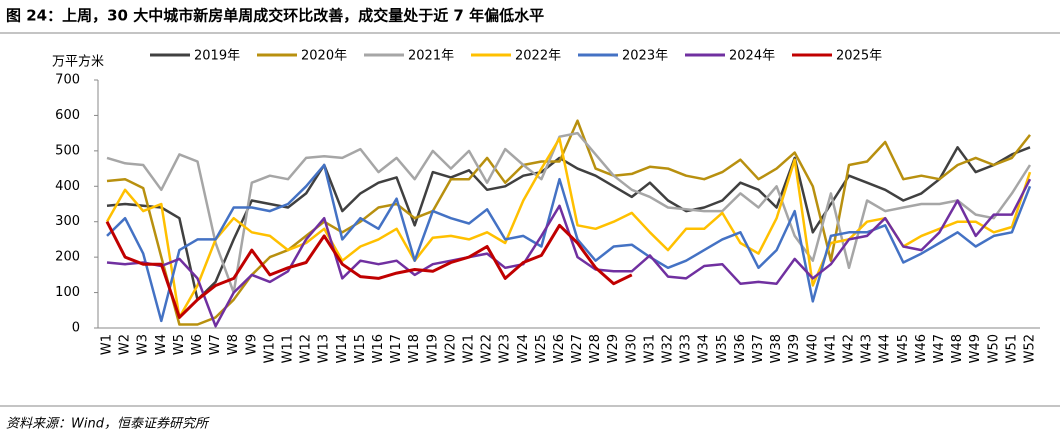 The image size is (1060, 438). What do you see at coordinates (613, 348) in the screenshot?
I see `x-tick-label: W29` at bounding box center [613, 348].